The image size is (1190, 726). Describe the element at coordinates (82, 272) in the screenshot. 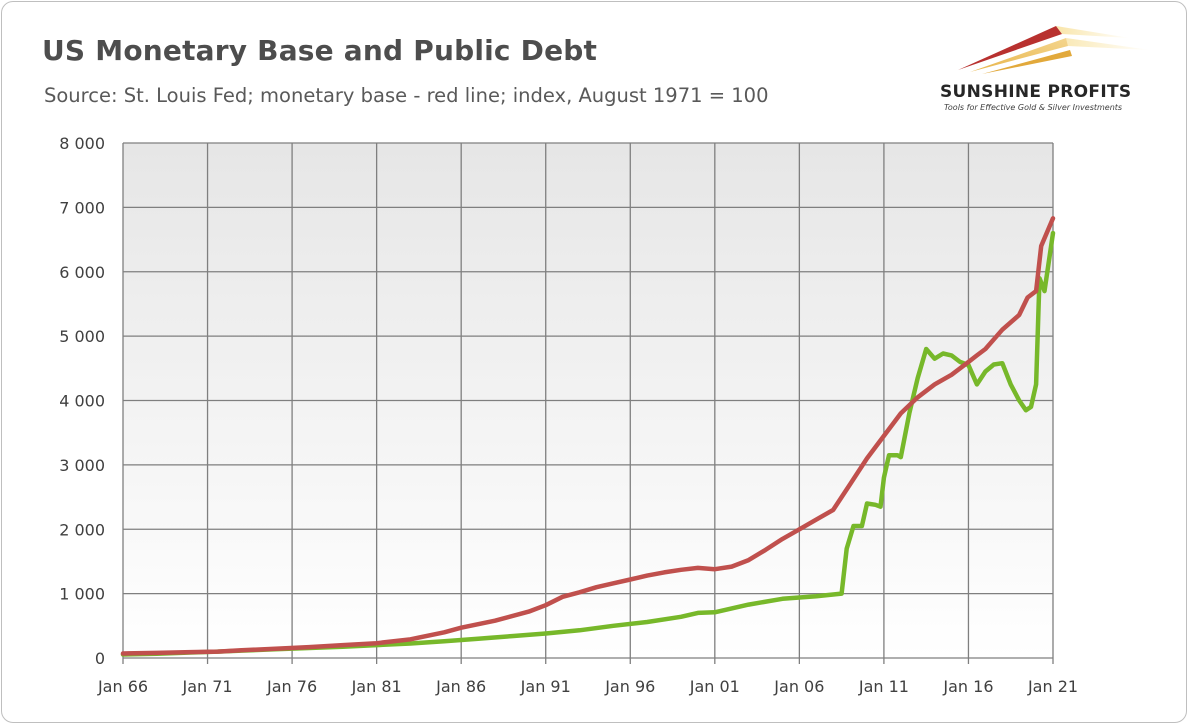

I see `y-tick-label: 6 000` at that location.